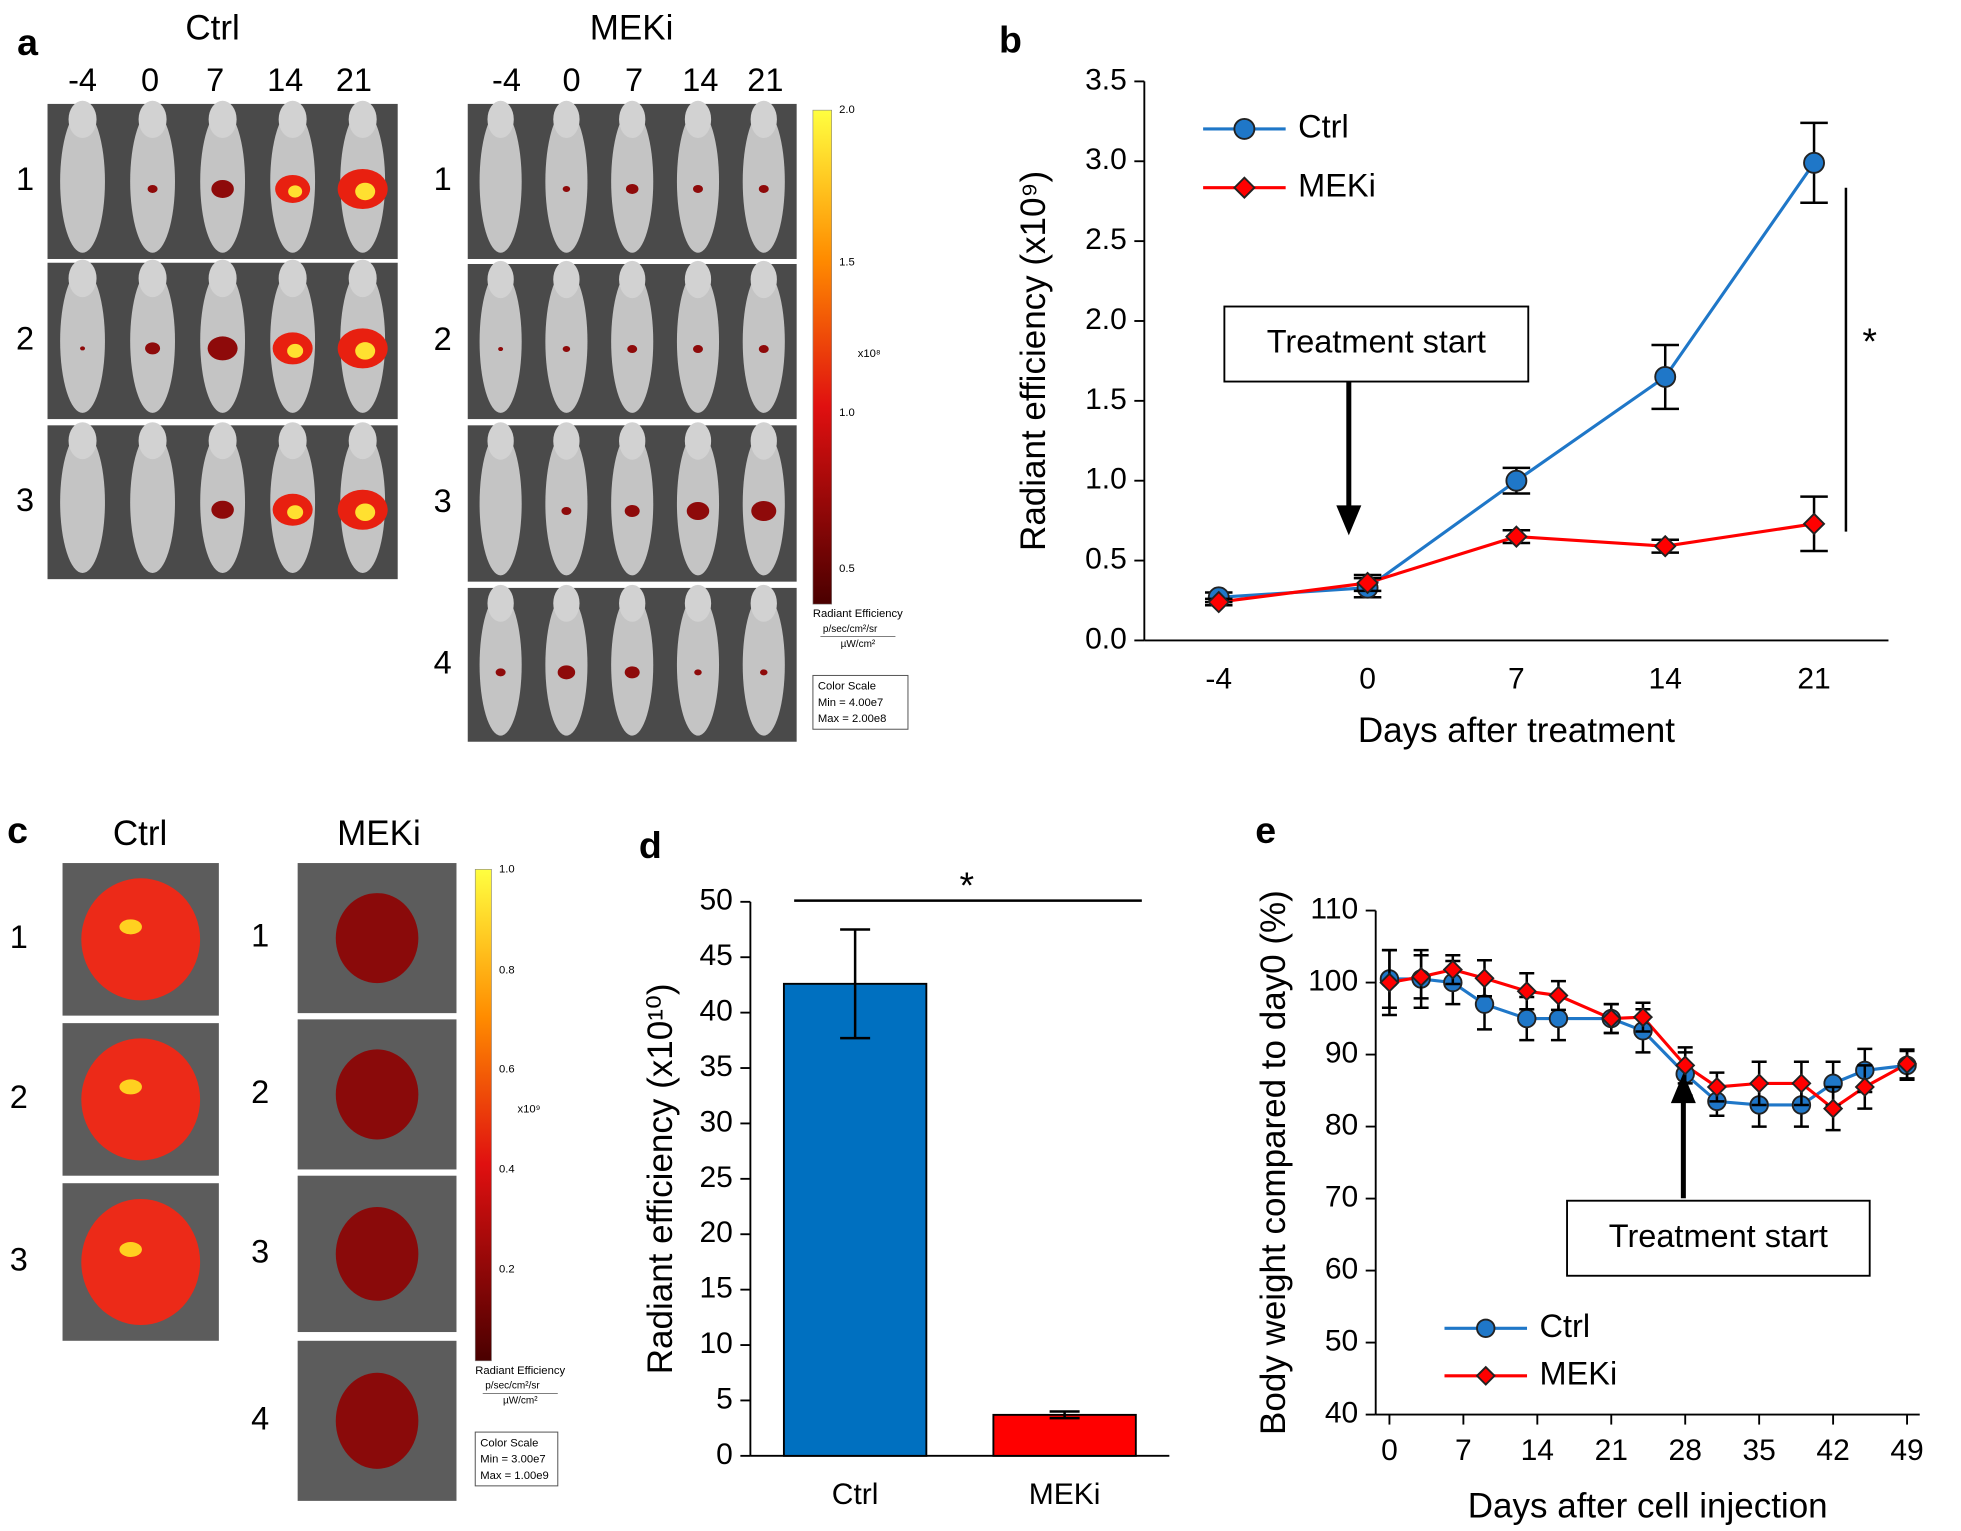 This screenshot has width=1961, height=1531. What do you see at coordinates (215, 80) in the screenshot?
I see `day-label: 7` at bounding box center [215, 80].